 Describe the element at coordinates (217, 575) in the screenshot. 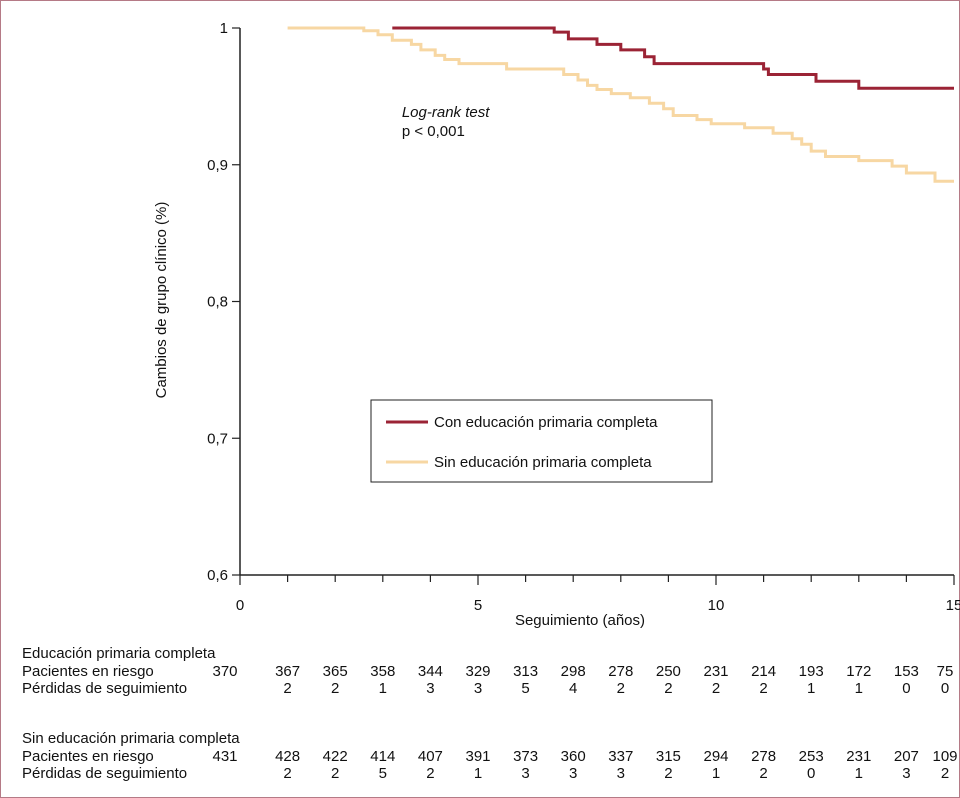

I see `y-tick-label: 0,6` at that location.